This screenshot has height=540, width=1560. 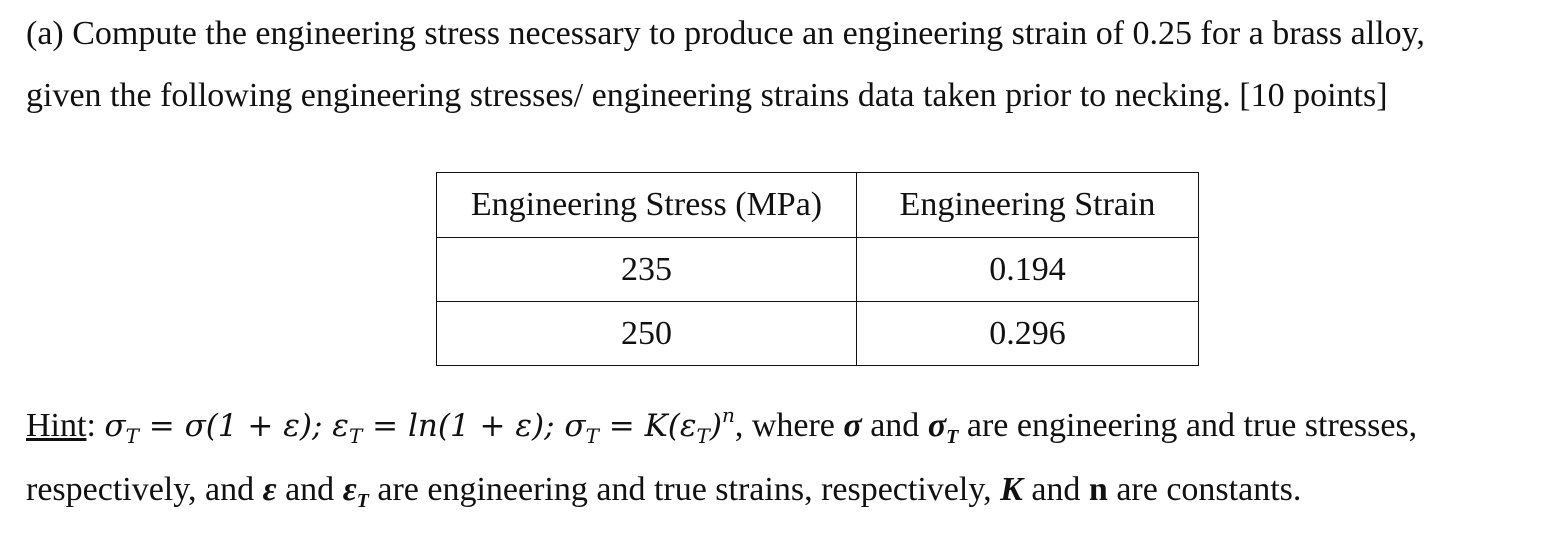 What do you see at coordinates (789, 425) in the screenshot?
I see `hint-text: , where` at bounding box center [789, 425].